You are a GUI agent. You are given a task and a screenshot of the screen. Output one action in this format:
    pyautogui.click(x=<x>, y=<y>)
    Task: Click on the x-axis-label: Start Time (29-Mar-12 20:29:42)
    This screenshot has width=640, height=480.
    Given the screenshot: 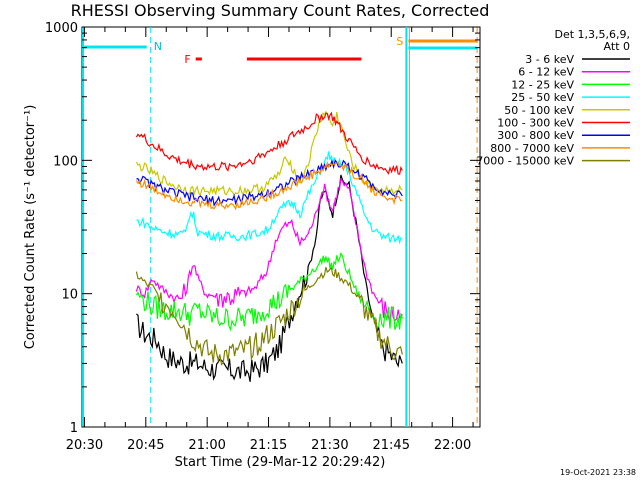 What is the action you would take?
    pyautogui.click(x=280, y=462)
    